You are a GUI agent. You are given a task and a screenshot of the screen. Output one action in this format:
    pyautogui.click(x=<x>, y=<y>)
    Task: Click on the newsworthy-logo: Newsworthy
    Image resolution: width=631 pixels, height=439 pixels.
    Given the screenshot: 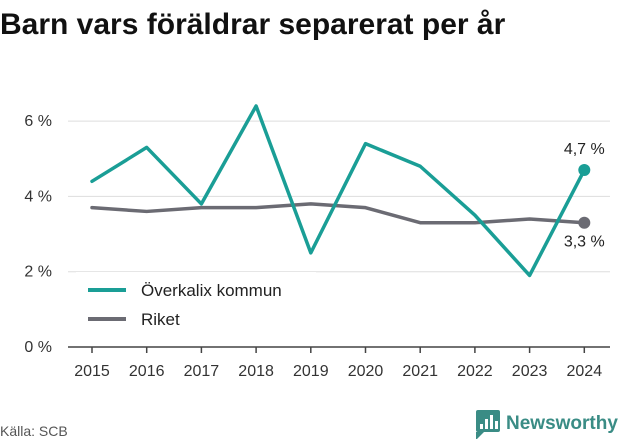 What is the action you would take?
    pyautogui.click(x=547, y=424)
    